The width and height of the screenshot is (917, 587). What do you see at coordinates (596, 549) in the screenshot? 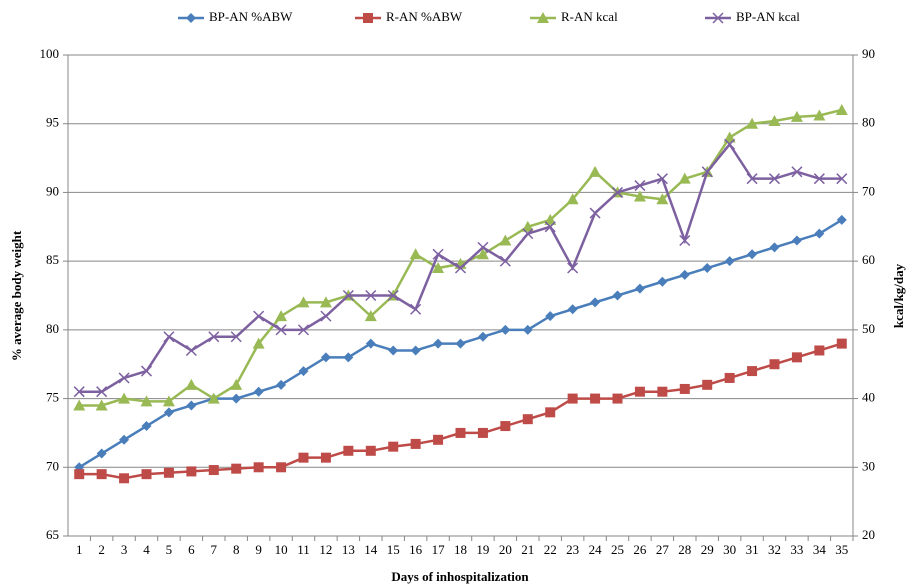
I see `x-tick-label: 24` at bounding box center [596, 549].